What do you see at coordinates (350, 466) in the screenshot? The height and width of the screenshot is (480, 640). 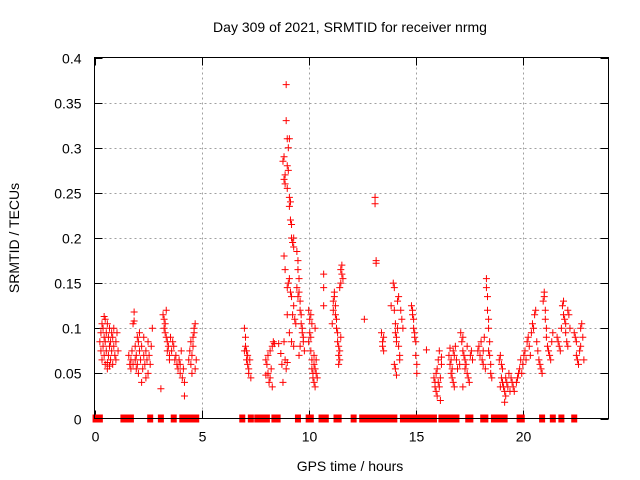 I see `x-axis-label: GPS time / hours` at bounding box center [350, 466].